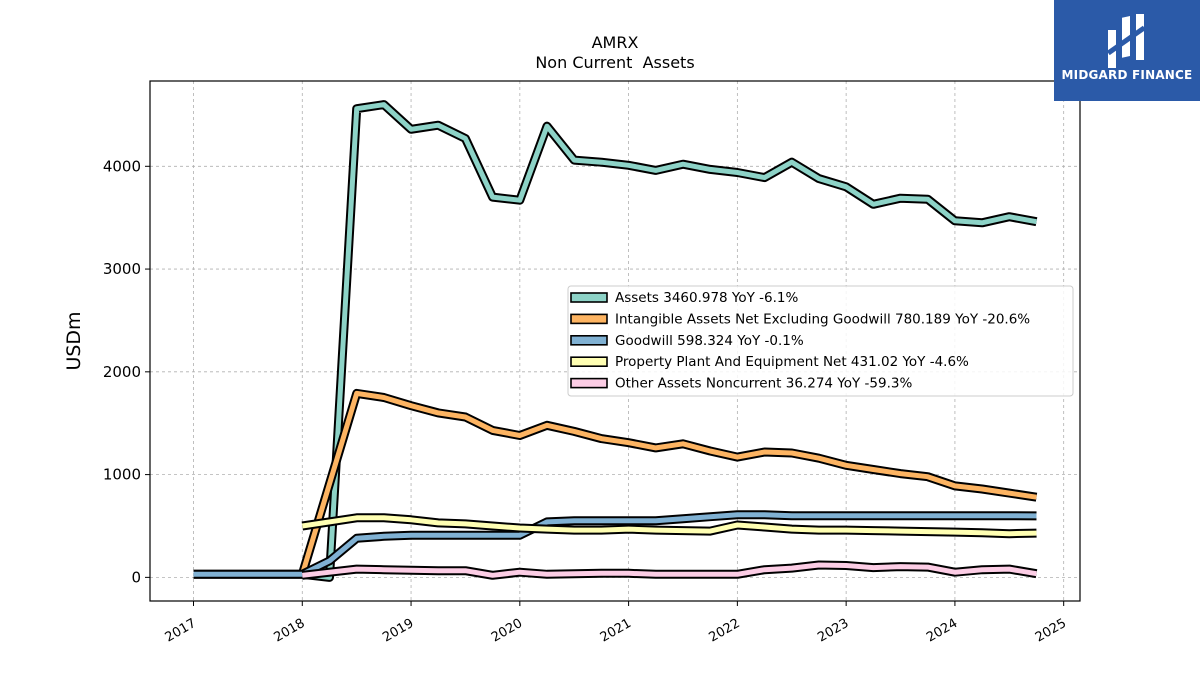 This screenshot has height=675, width=1200. Describe the element at coordinates (1051, 631) in the screenshot. I see `x-tick-label: 2025` at that location.